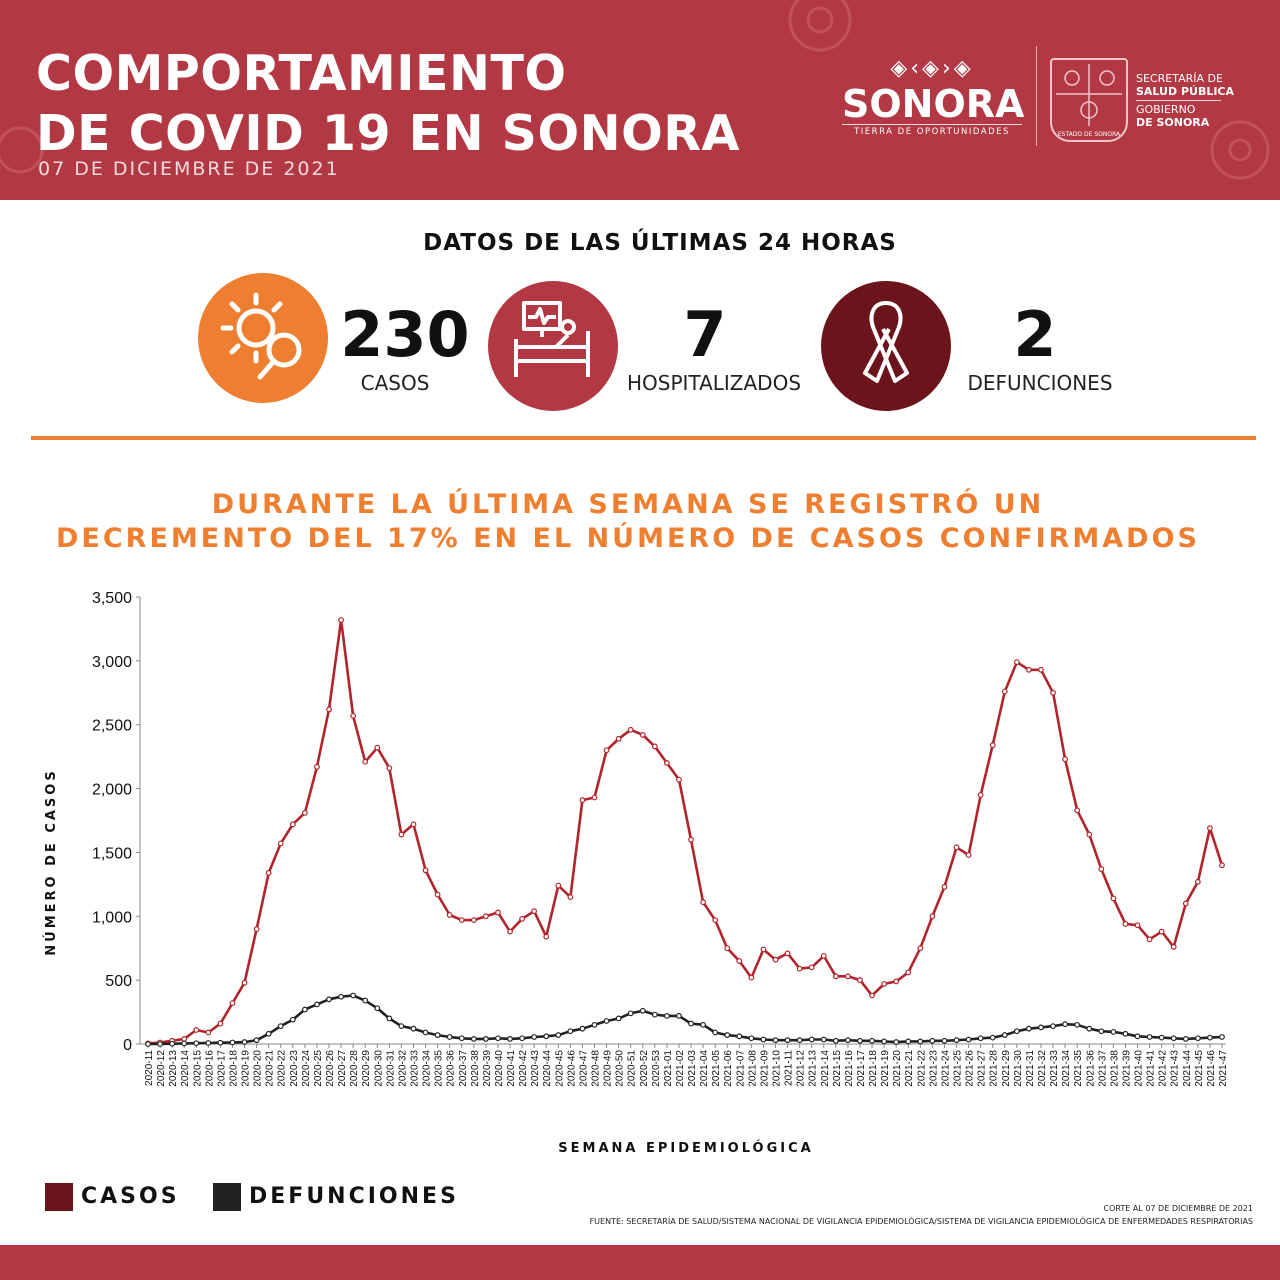  What do you see at coordinates (388, 104) in the screenshot?
I see `page-title: COMPORTAMIENTO DE COVID 19 EN SONORA` at bounding box center [388, 104].